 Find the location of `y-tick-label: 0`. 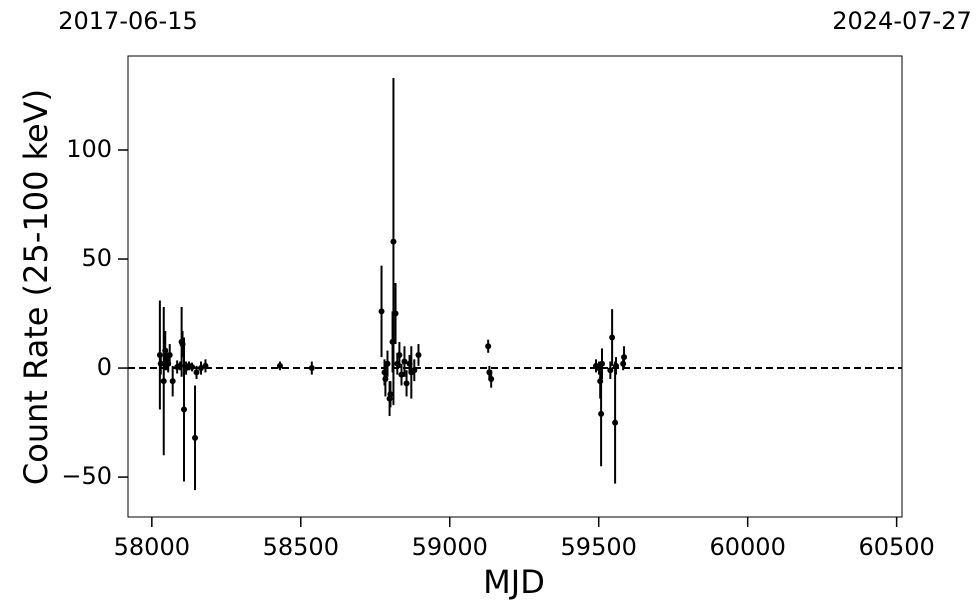

y-tick-label: 0 is located at coordinates (104, 367).